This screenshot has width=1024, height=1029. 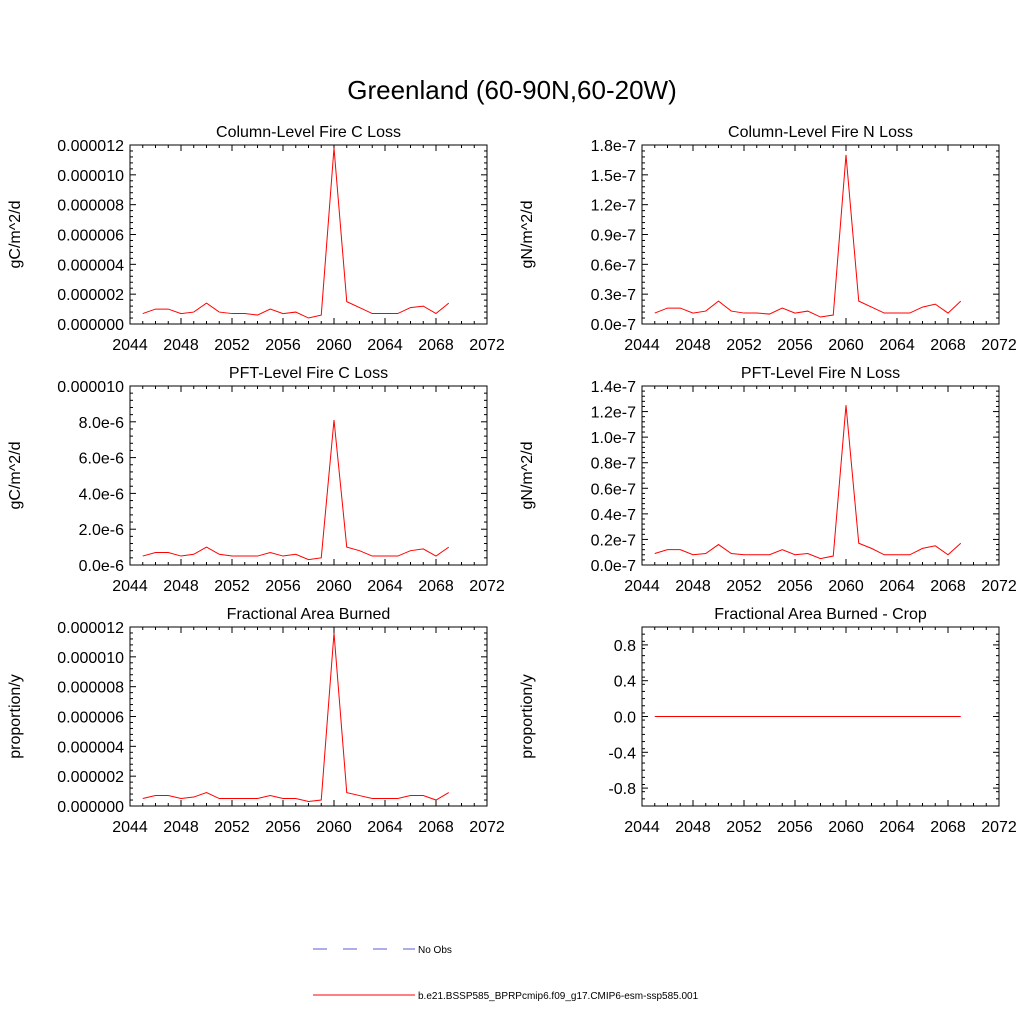 I want to click on panel-title: Column-Level Fire N Loss, so click(x=820, y=132).